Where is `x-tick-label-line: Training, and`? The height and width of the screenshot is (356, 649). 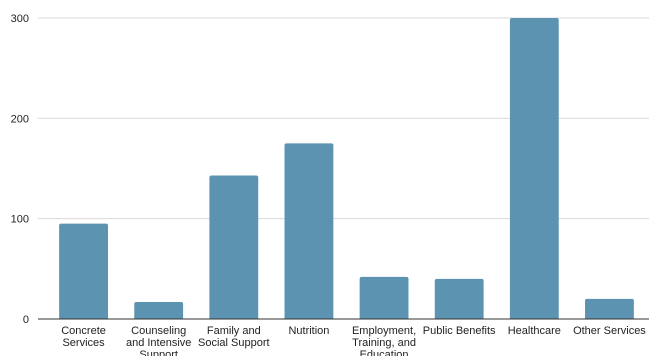 x-tick-label-line: Training, and is located at coordinates (384, 343).